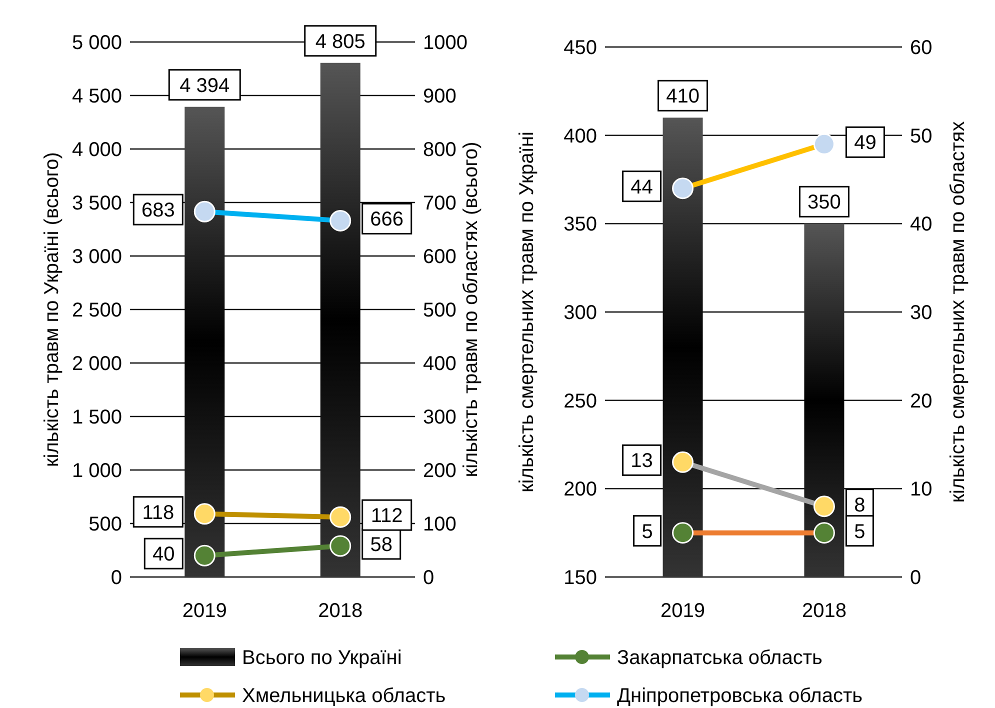 This screenshot has height=708, width=995. Describe the element at coordinates (97, 150) in the screenshot. I see `y-tick-label: 4 000` at that location.